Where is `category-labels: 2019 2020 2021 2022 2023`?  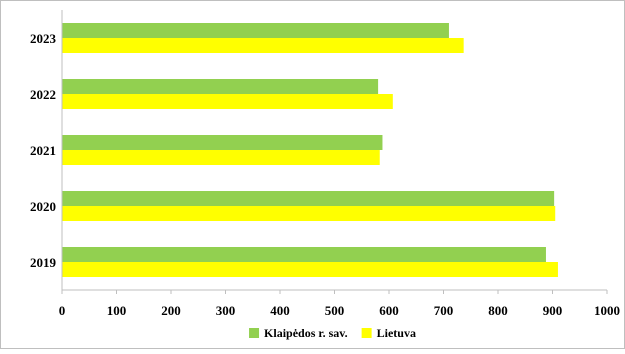
category-labels: 2019 2020 2021 2022 2023 is located at coordinates (43, 150).